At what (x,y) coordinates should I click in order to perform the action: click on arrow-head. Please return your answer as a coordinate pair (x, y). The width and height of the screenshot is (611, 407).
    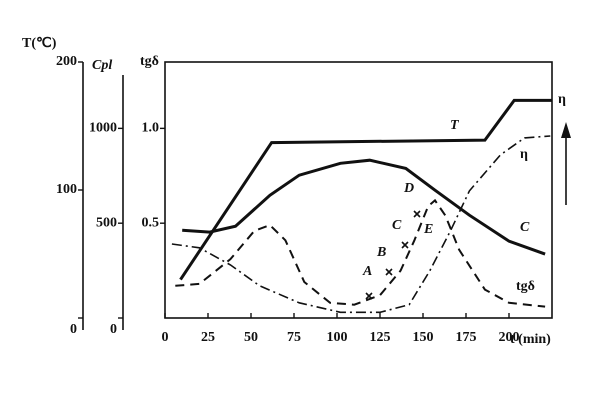
    Looking at the image, I should click on (566, 130).